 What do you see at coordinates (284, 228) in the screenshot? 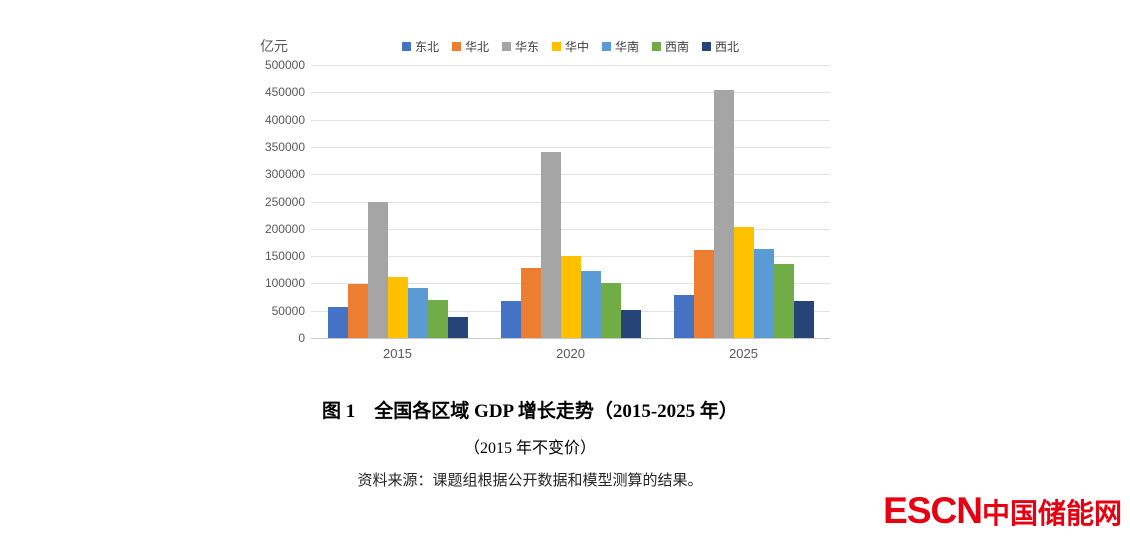
I see `y-axis-tick-label: 200000` at bounding box center [284, 228].